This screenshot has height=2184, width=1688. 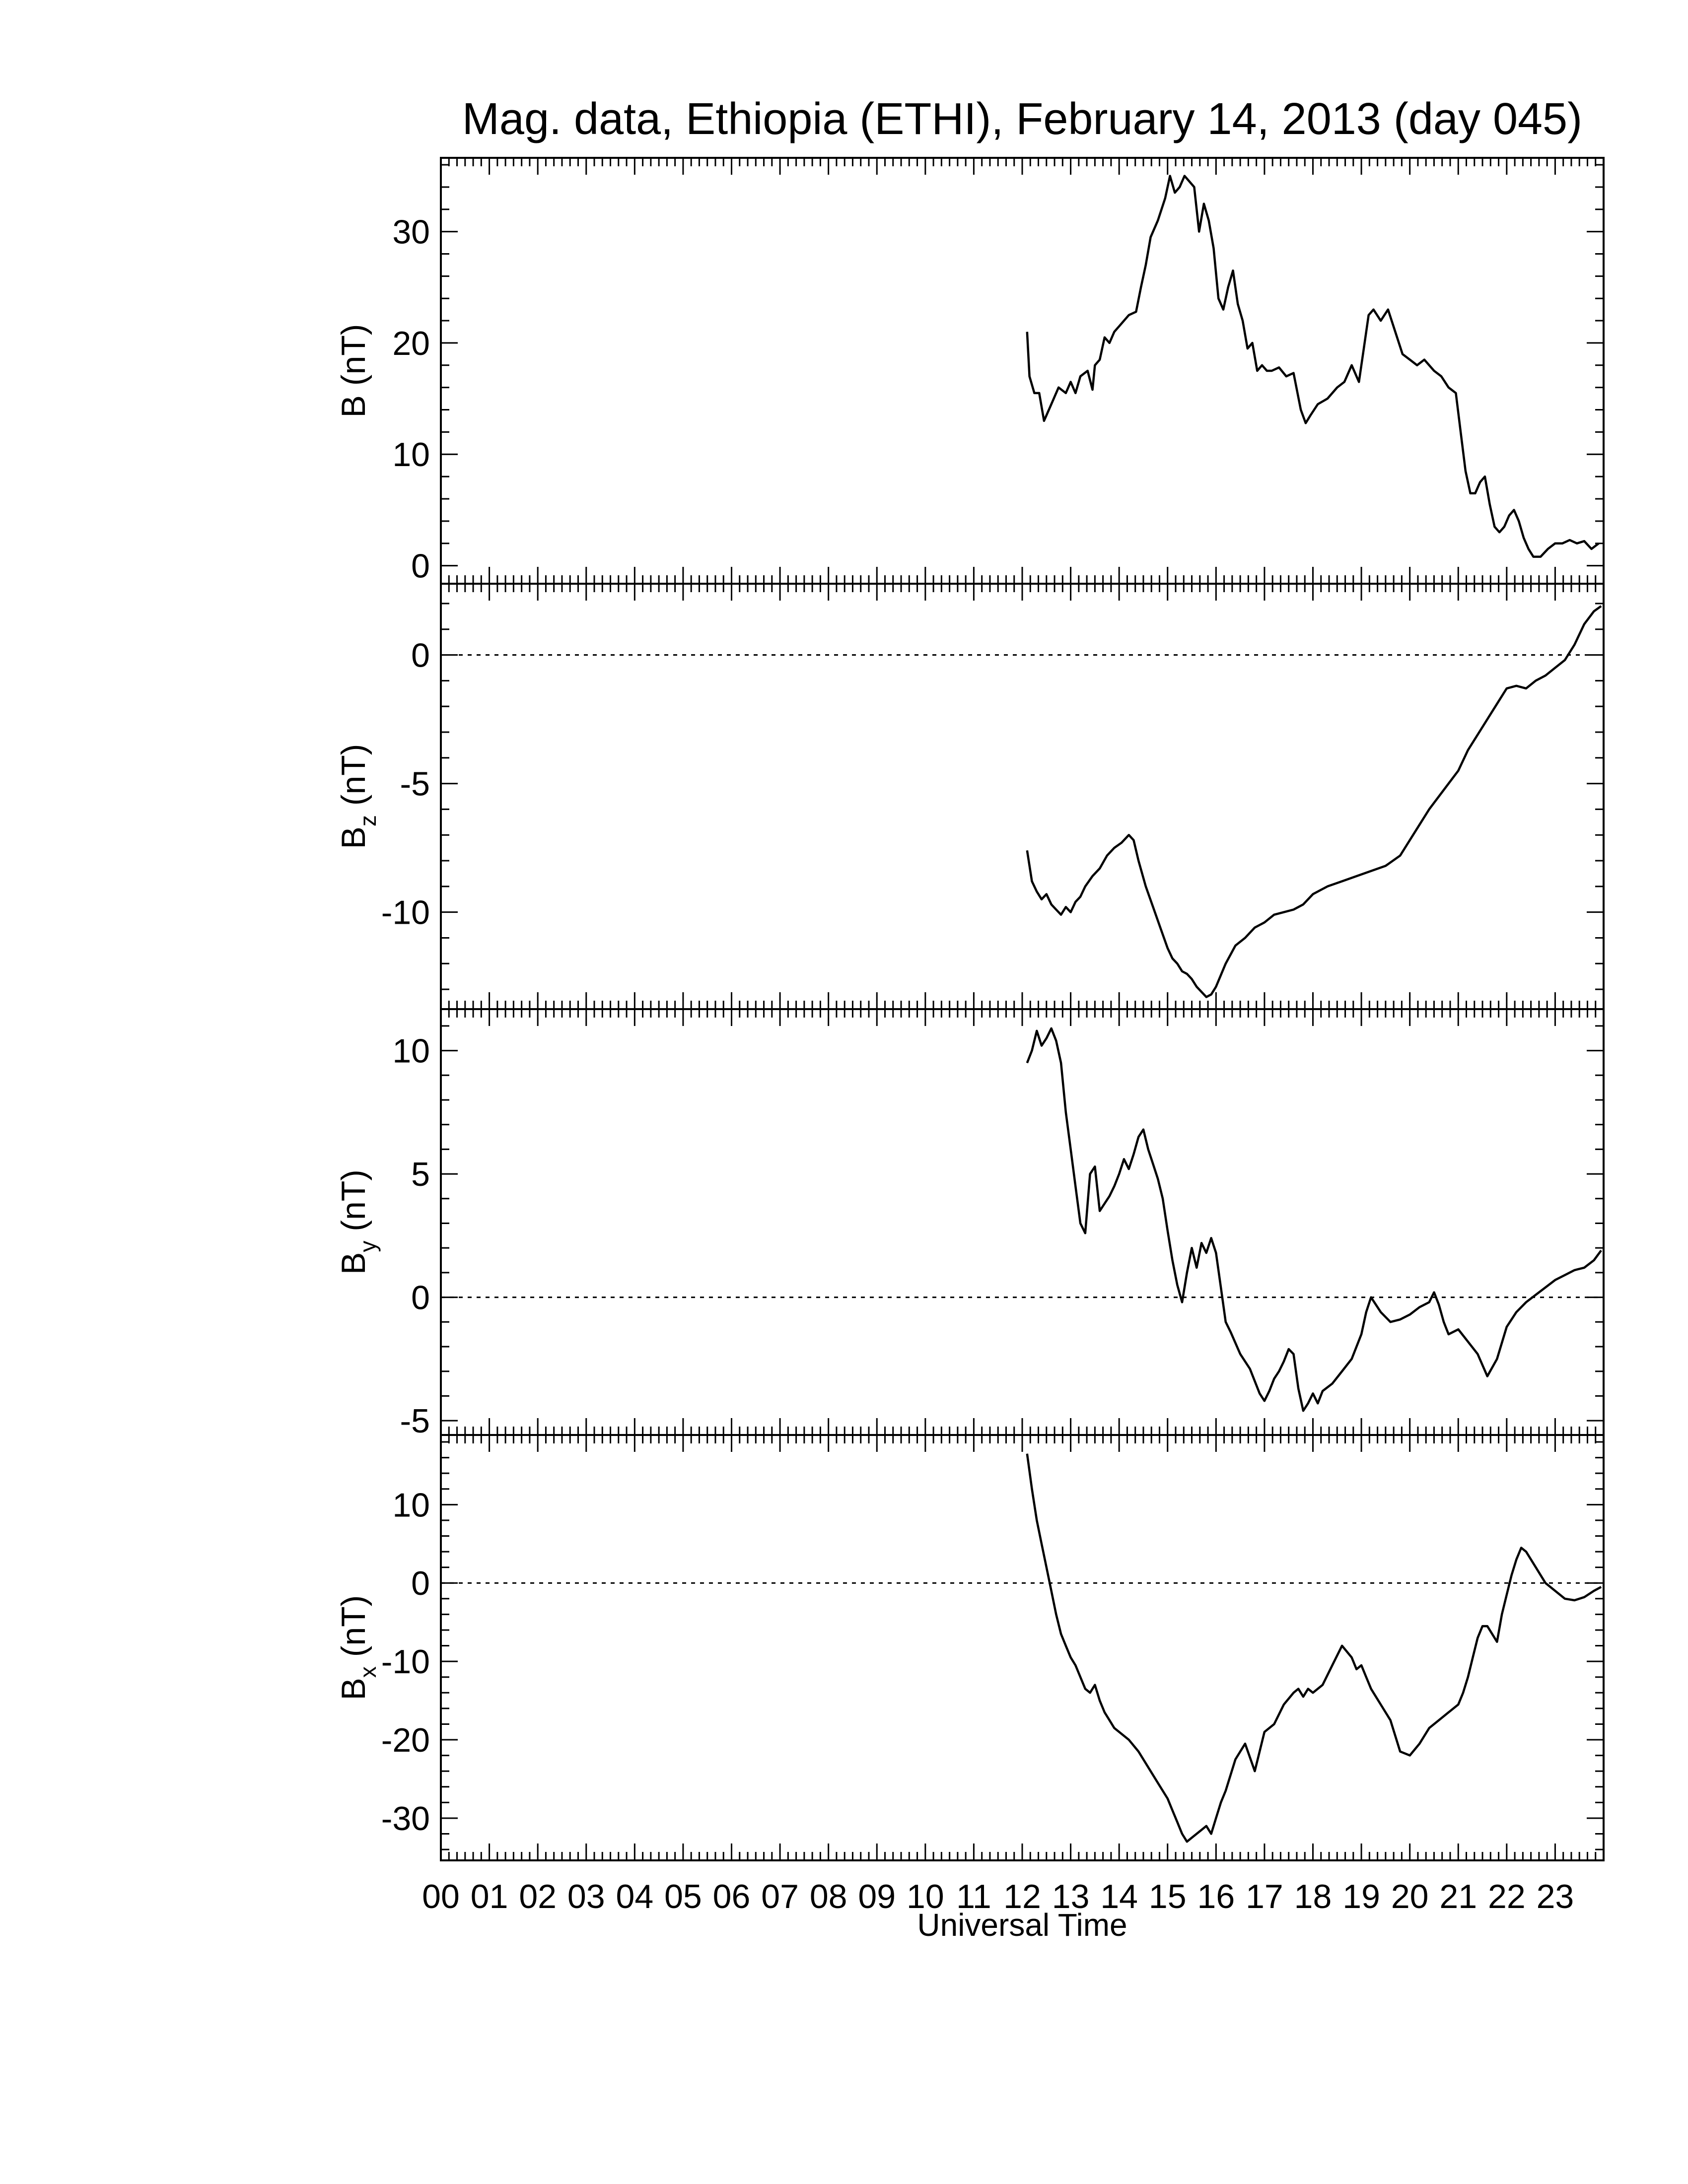 What do you see at coordinates (1361, 1896) in the screenshot?
I see `x-tick-label: 19` at bounding box center [1361, 1896].